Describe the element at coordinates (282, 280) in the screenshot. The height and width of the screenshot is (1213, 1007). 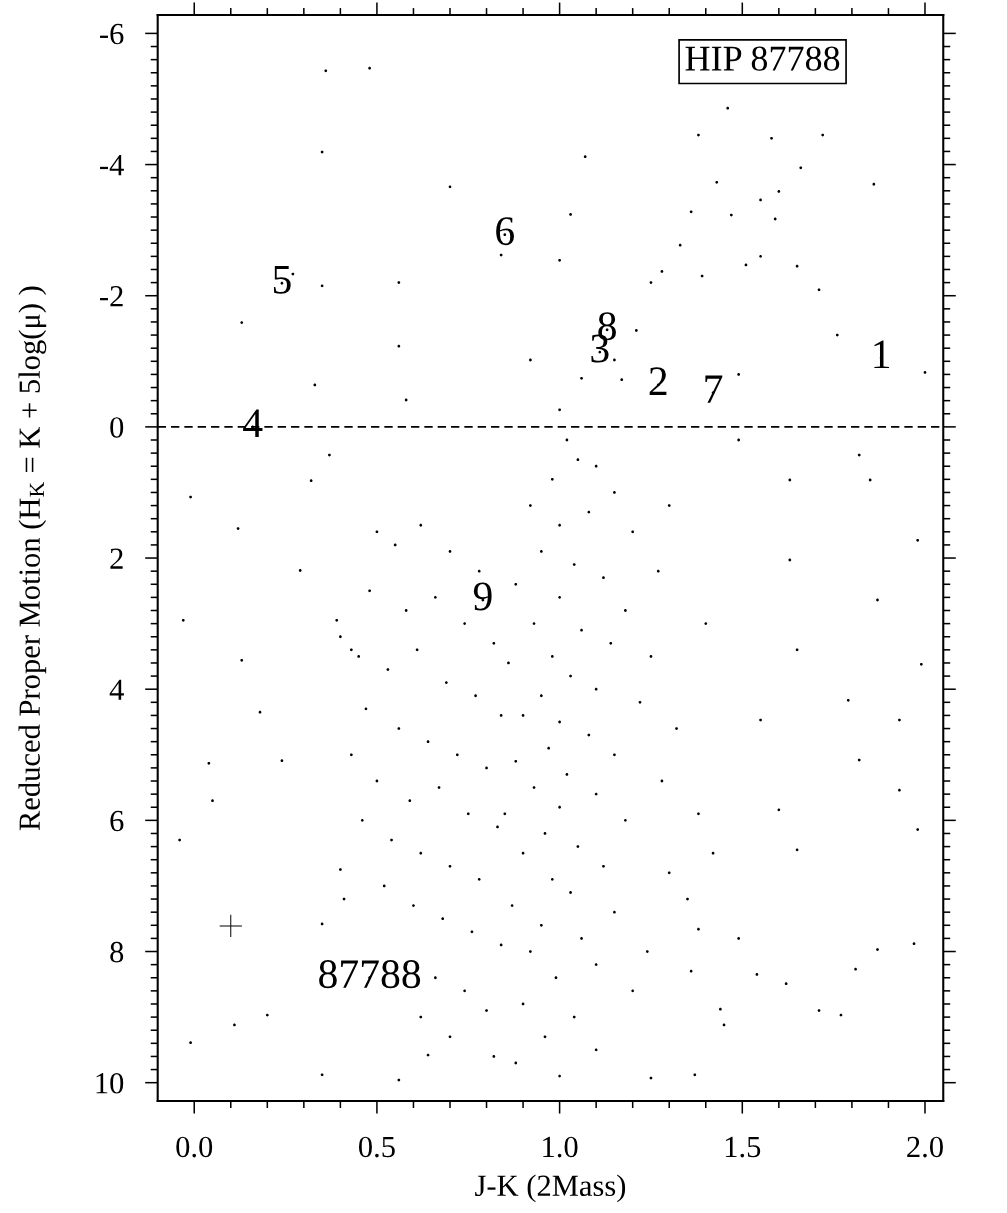
I see `annotation: 5` at that location.